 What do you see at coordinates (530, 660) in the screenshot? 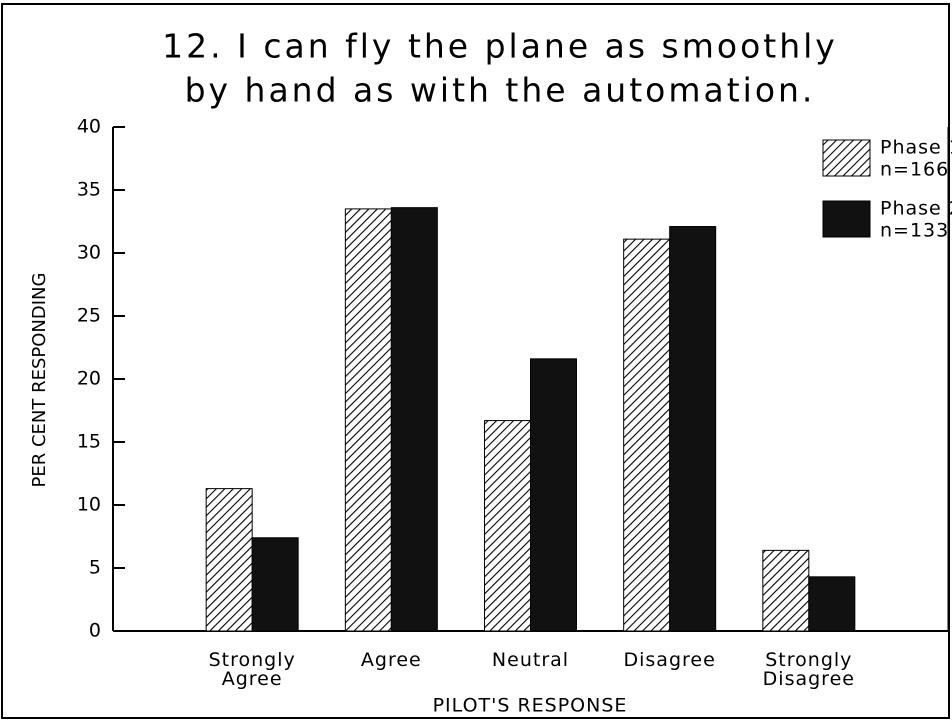
I see `x-tick-label: Neutral` at bounding box center [530, 660].